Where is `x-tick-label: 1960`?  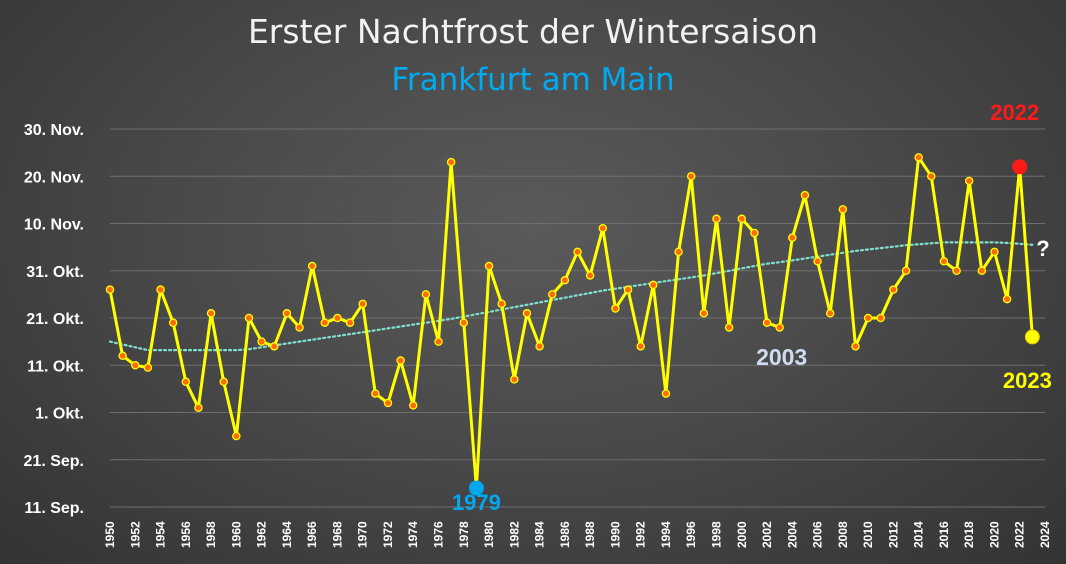 x-tick-label: 1960 is located at coordinates (236, 534).